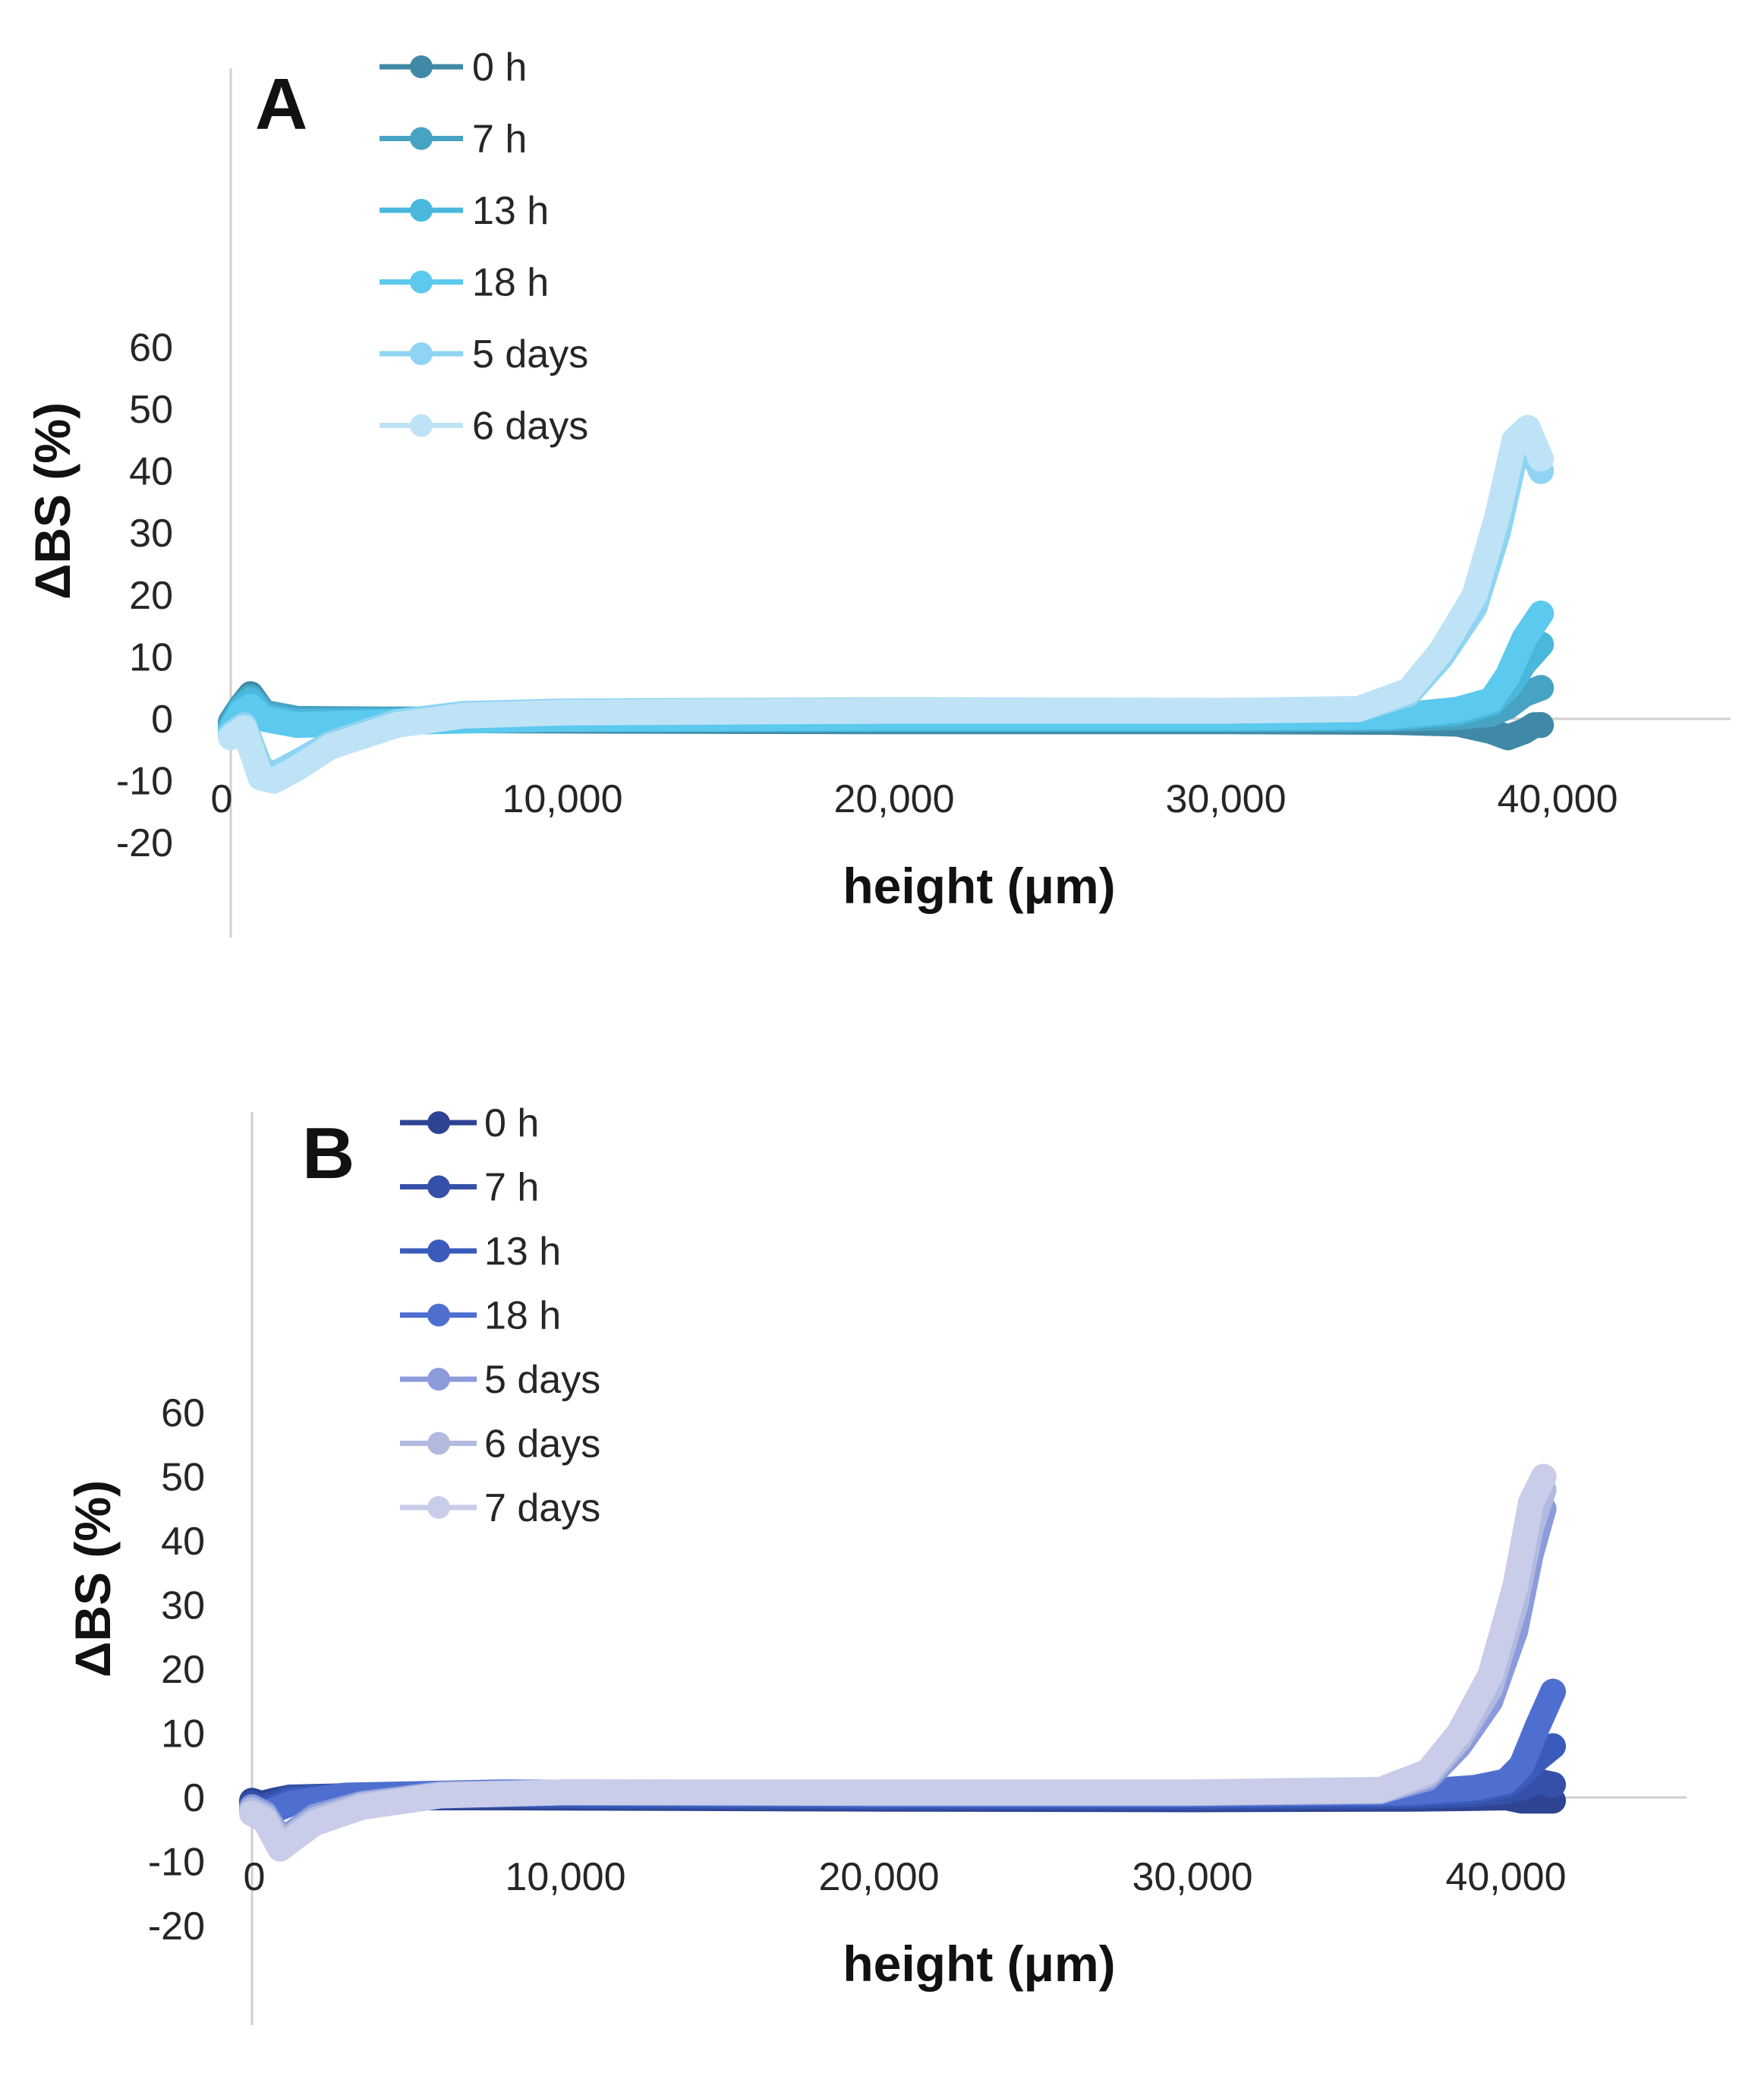 The image size is (1764, 2095). What do you see at coordinates (183, 1413) in the screenshot?
I see `panel-b-y-tick-label: 60` at bounding box center [183, 1413].